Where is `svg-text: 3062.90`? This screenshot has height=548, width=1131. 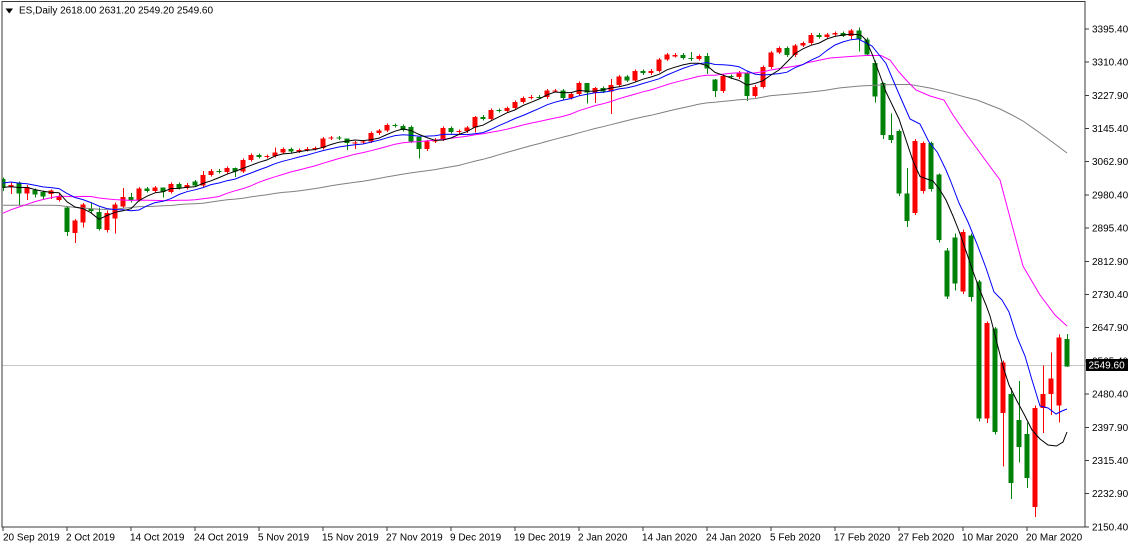 svg-text: 3062.90 is located at coordinates (1110, 162).